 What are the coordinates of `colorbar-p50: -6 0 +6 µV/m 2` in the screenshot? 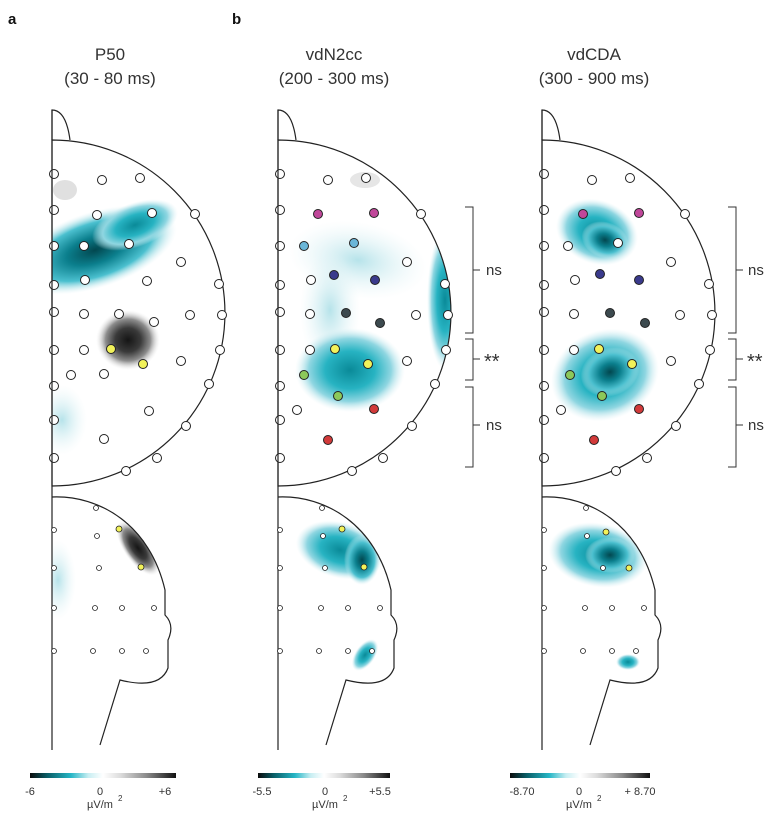 It's located at (100, 792).